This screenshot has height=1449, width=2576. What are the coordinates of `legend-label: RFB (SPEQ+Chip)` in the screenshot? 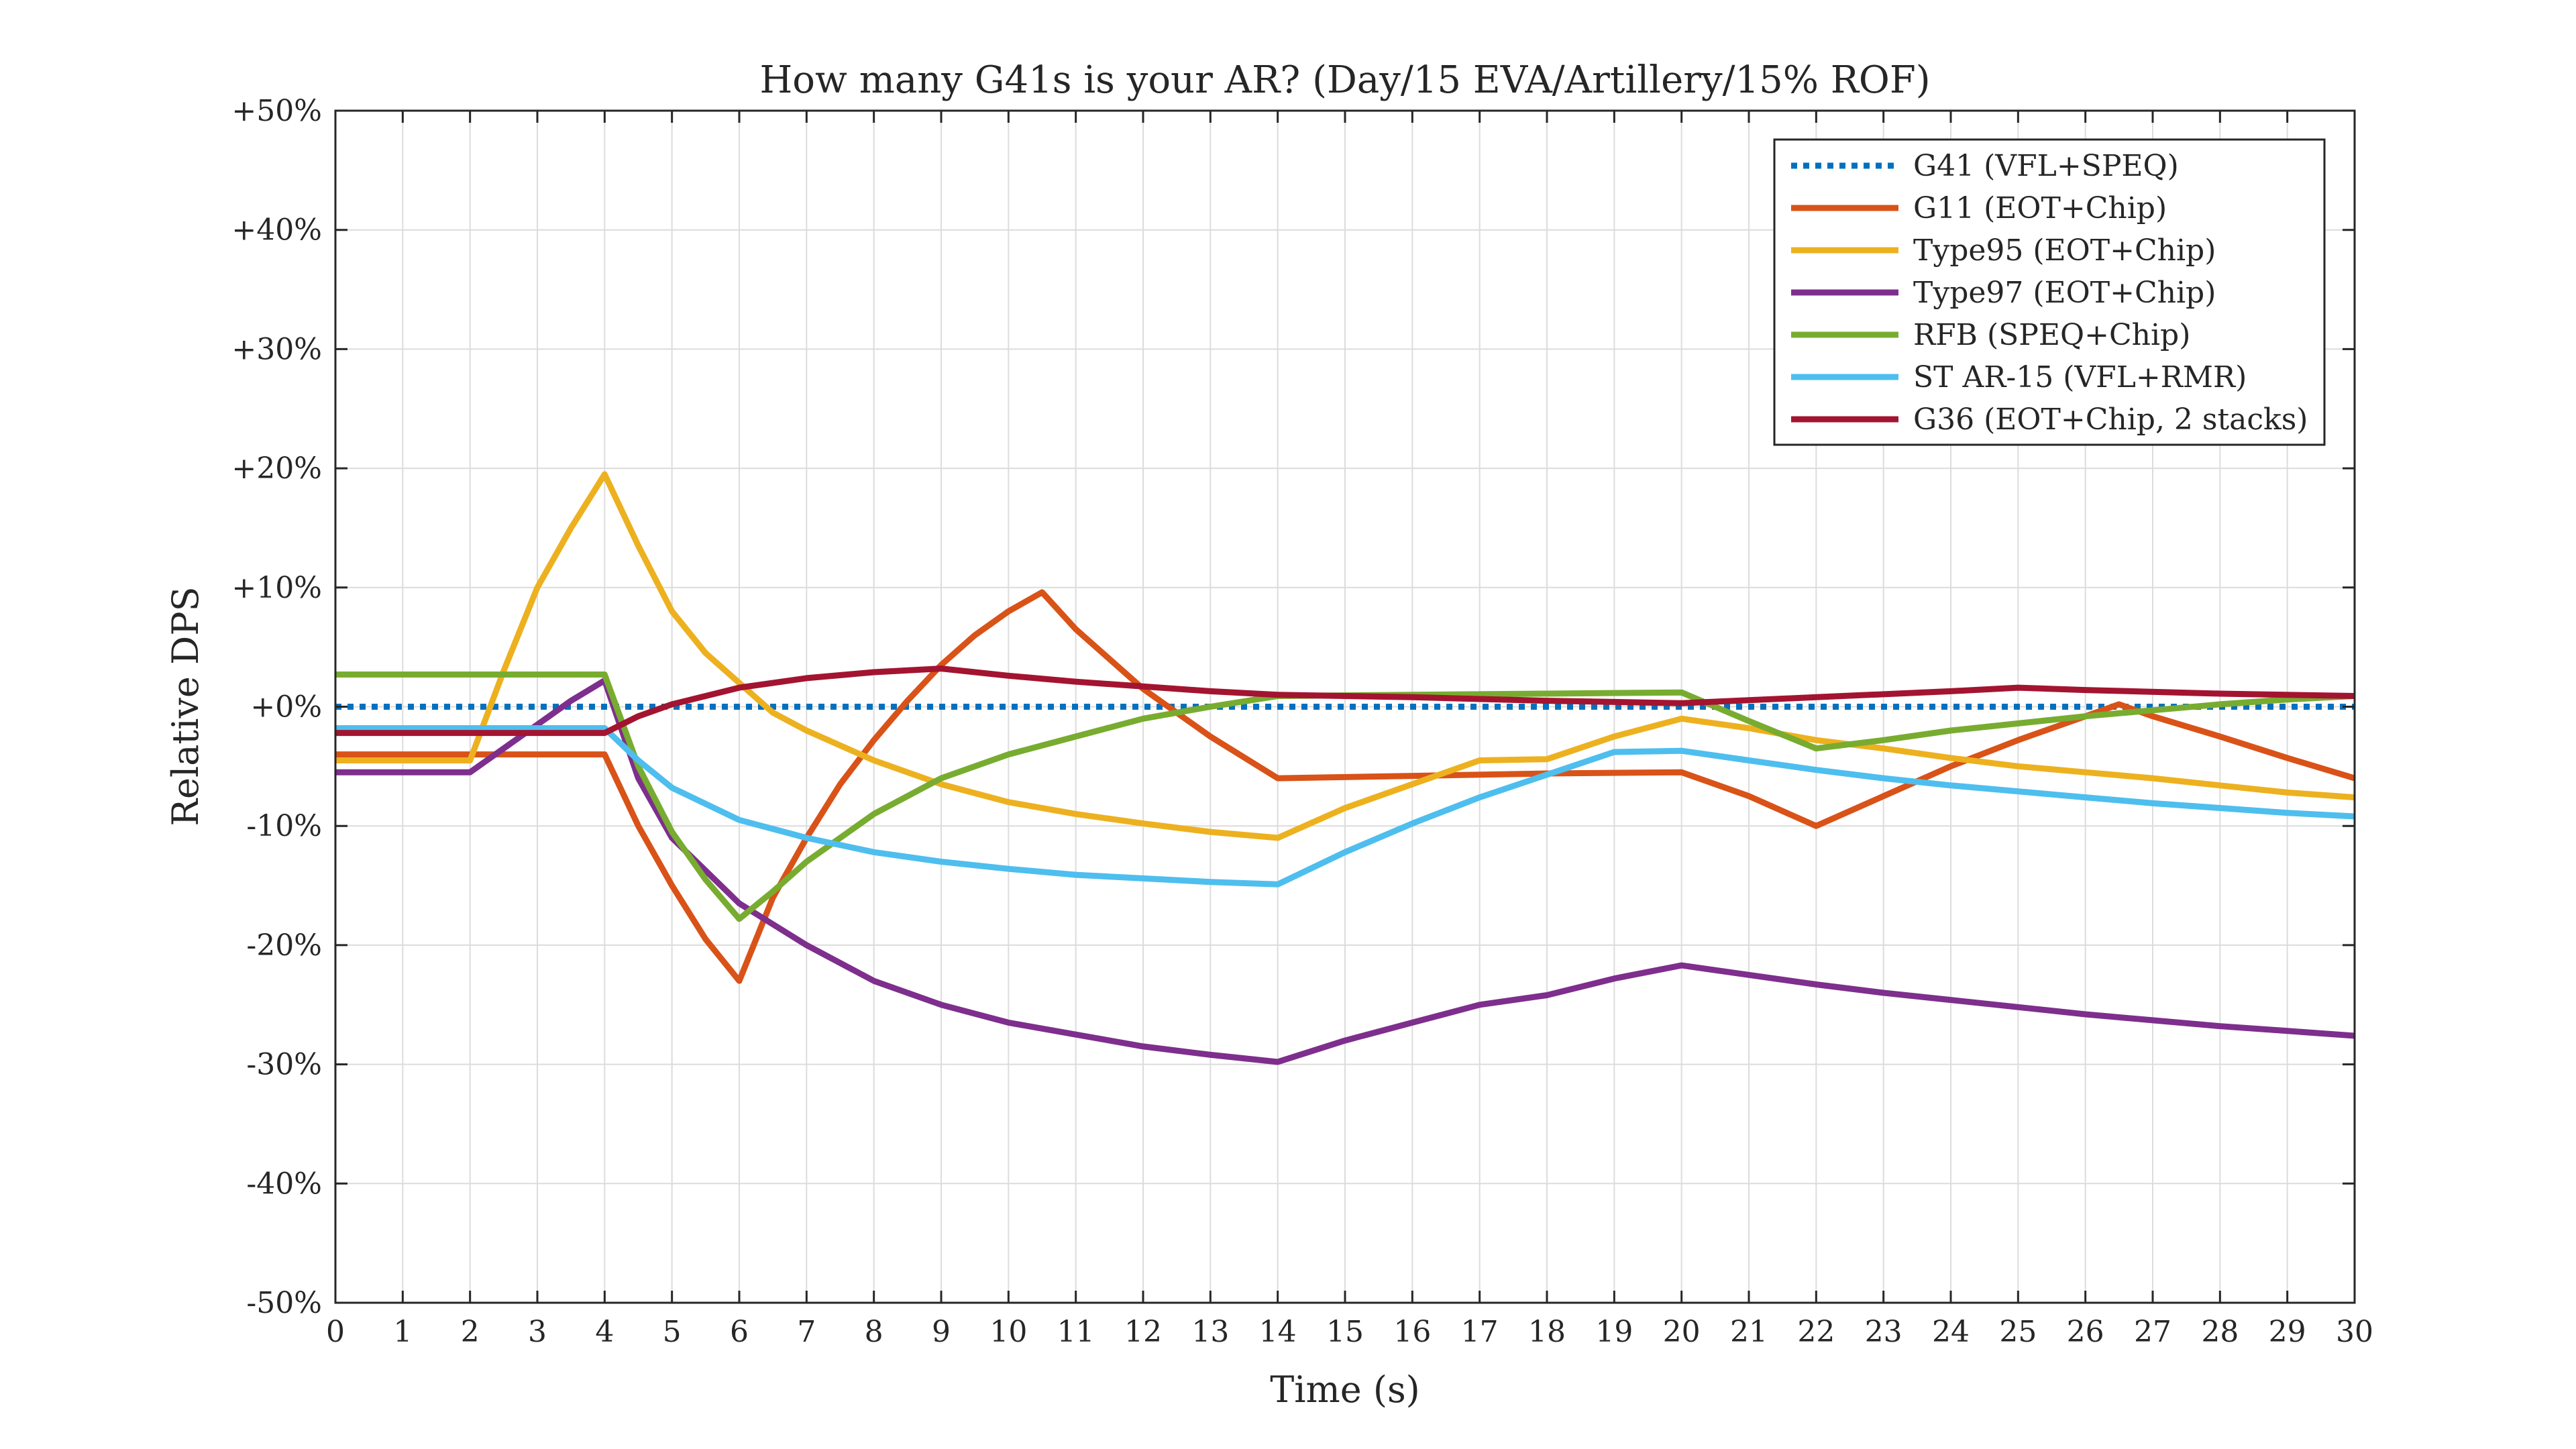 It's located at (2051, 335).